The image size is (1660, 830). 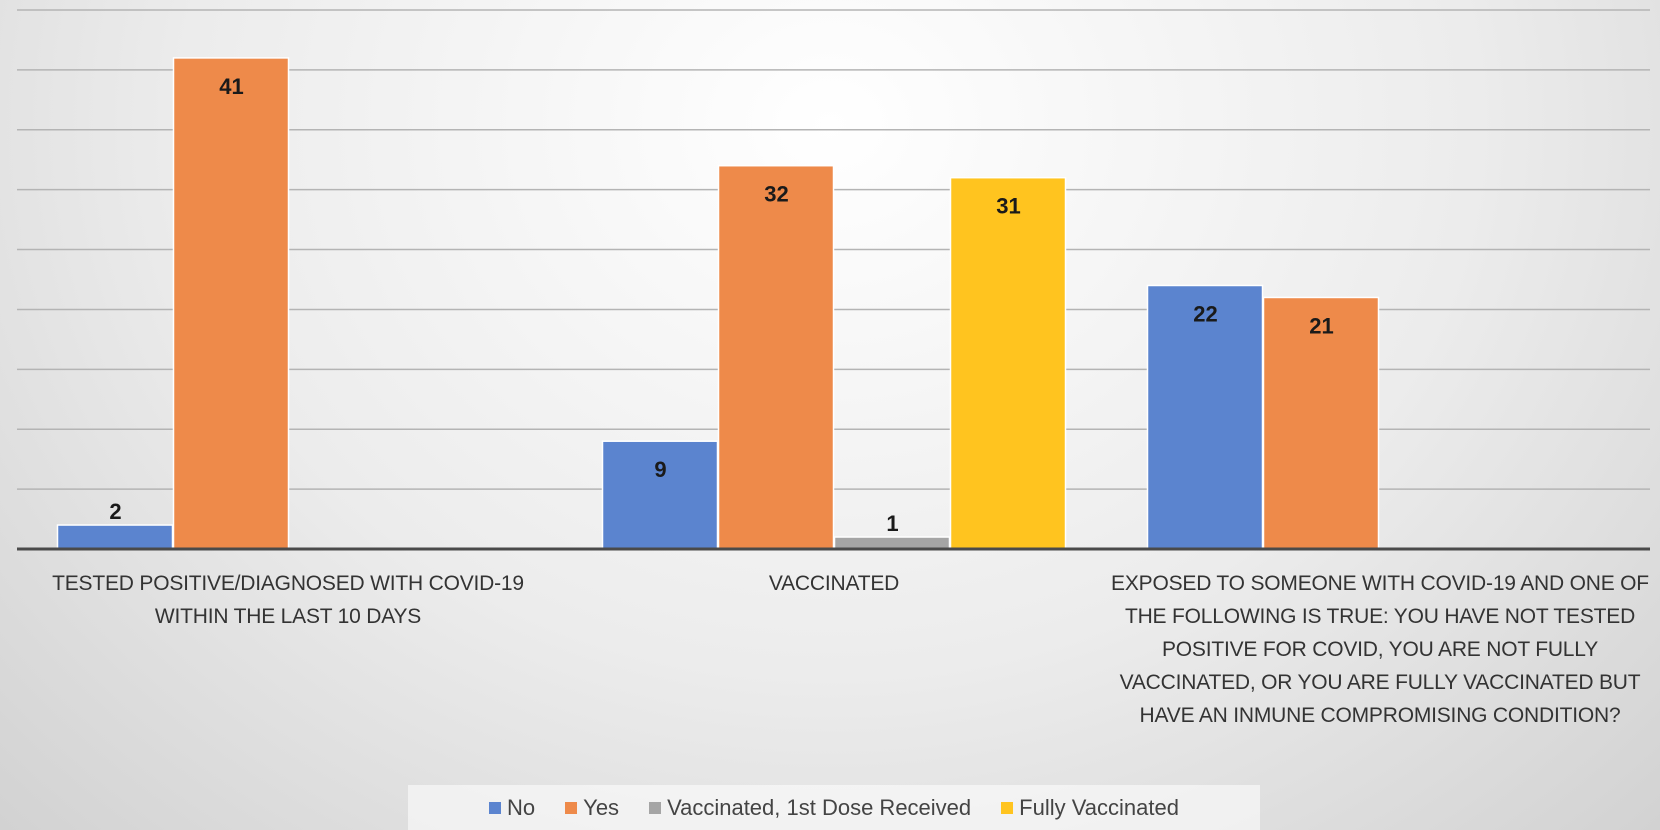 What do you see at coordinates (601, 807) in the screenshot?
I see `legend-label-yes: Yes` at bounding box center [601, 807].